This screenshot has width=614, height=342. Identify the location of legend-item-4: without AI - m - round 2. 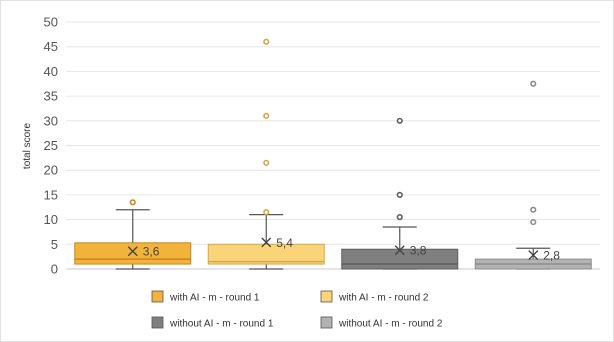
(381, 323).